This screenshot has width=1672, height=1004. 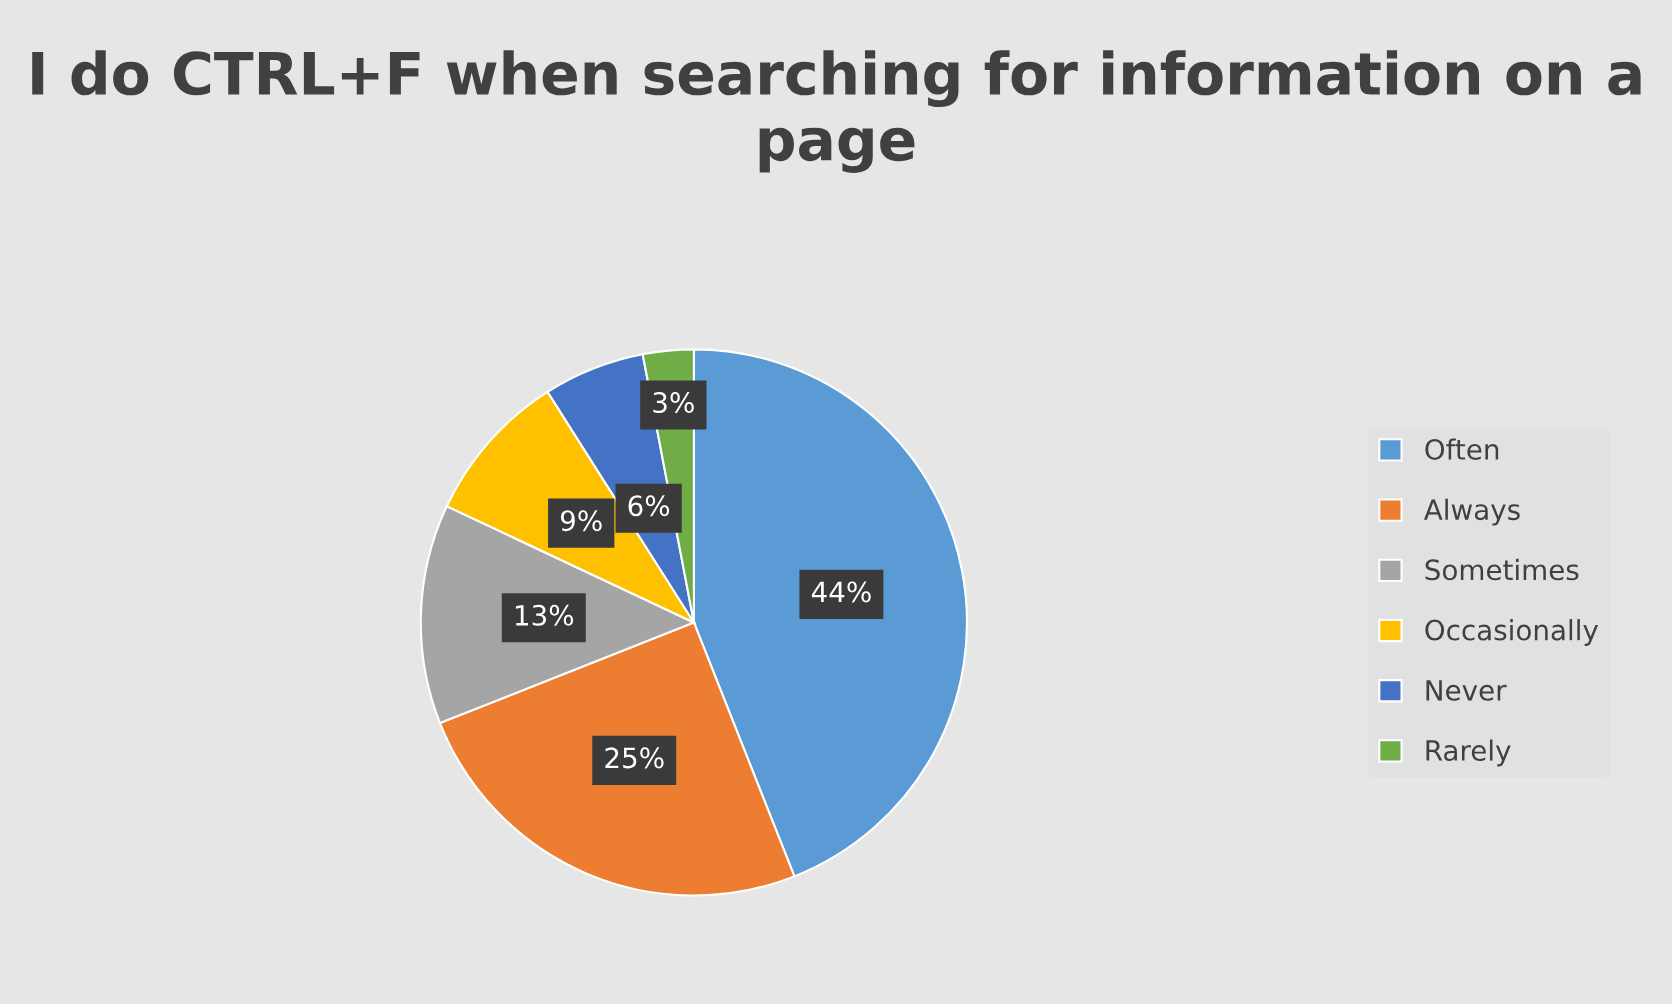 What do you see at coordinates (1471, 512) in the screenshot?
I see `legend-label: Always` at bounding box center [1471, 512].